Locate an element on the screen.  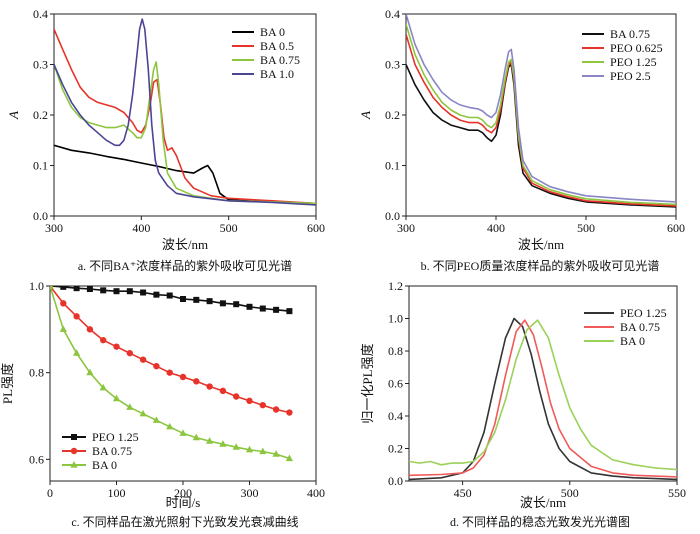
panel-caption: a. 不同BA⁺浓度样品的紫外吸收可见光谱 is located at coordinates (185, 265).